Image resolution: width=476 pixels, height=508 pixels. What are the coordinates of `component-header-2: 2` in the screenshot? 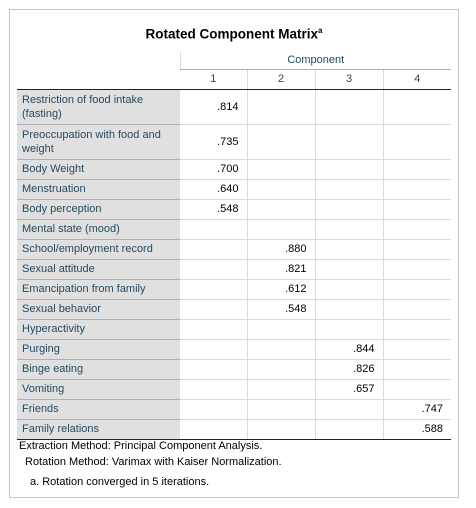 It's located at (280, 79).